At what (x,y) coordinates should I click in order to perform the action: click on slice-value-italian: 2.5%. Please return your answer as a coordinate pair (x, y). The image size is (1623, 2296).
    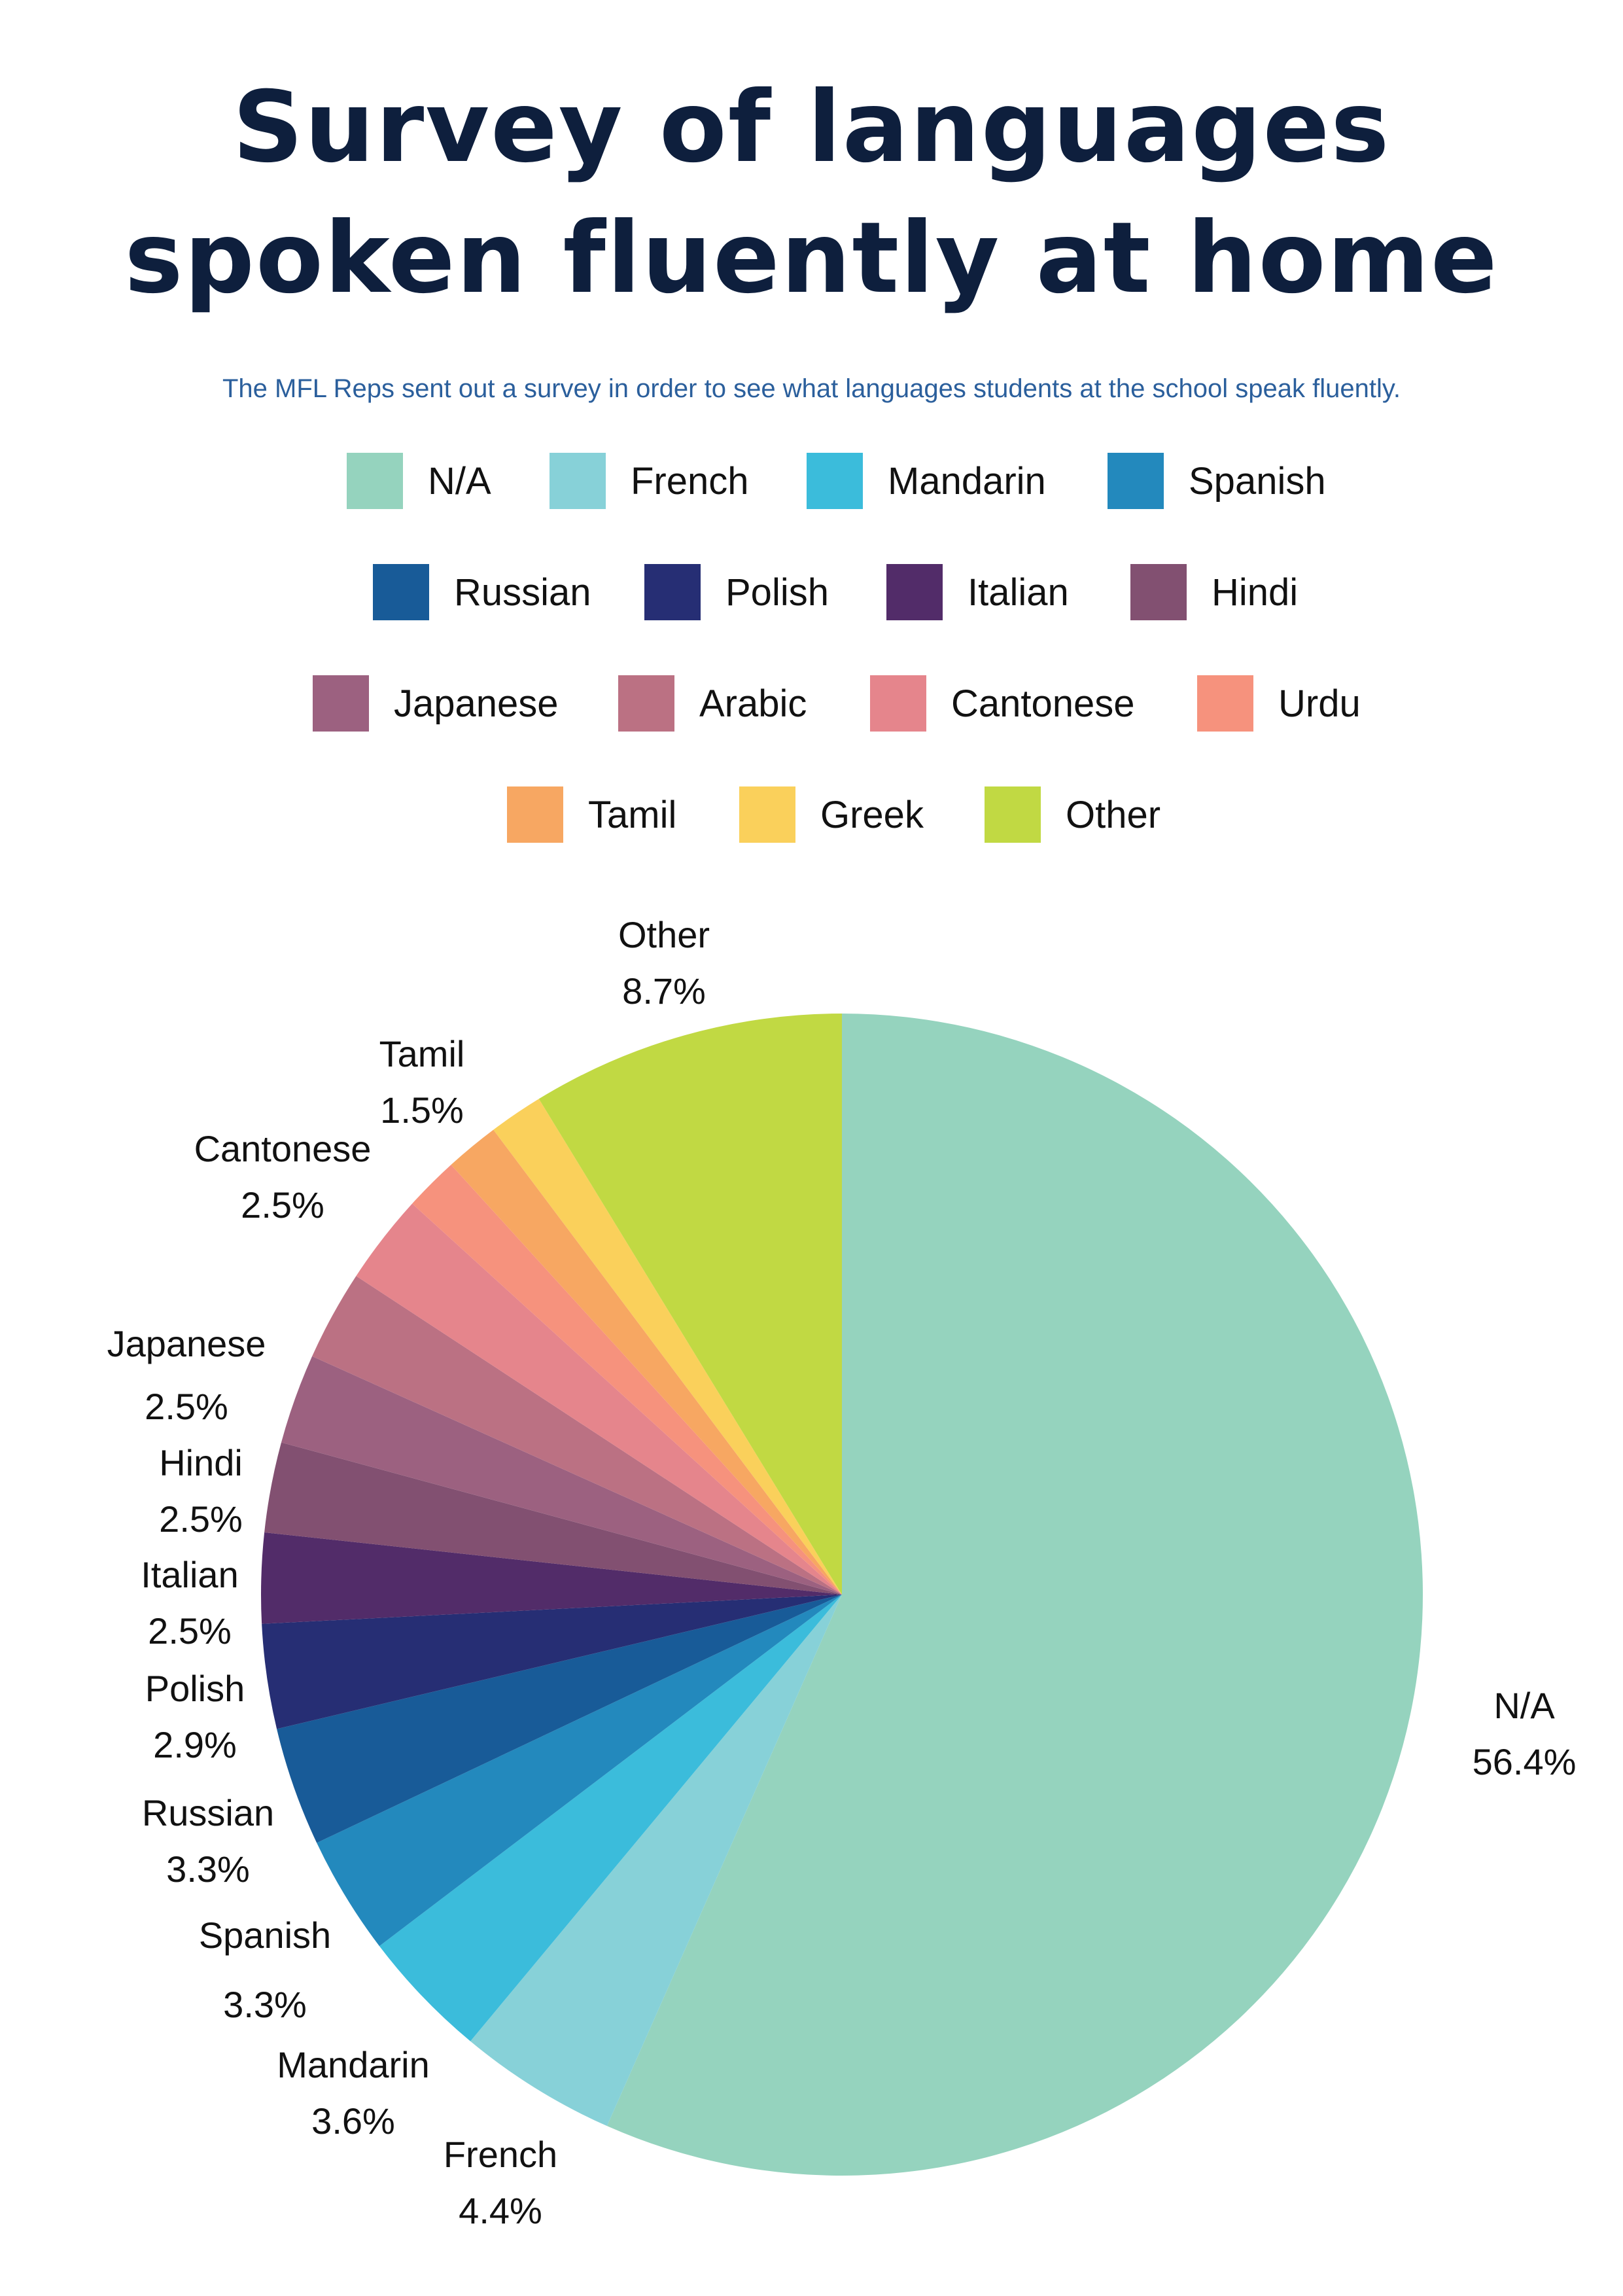
    Looking at the image, I should click on (190, 1630).